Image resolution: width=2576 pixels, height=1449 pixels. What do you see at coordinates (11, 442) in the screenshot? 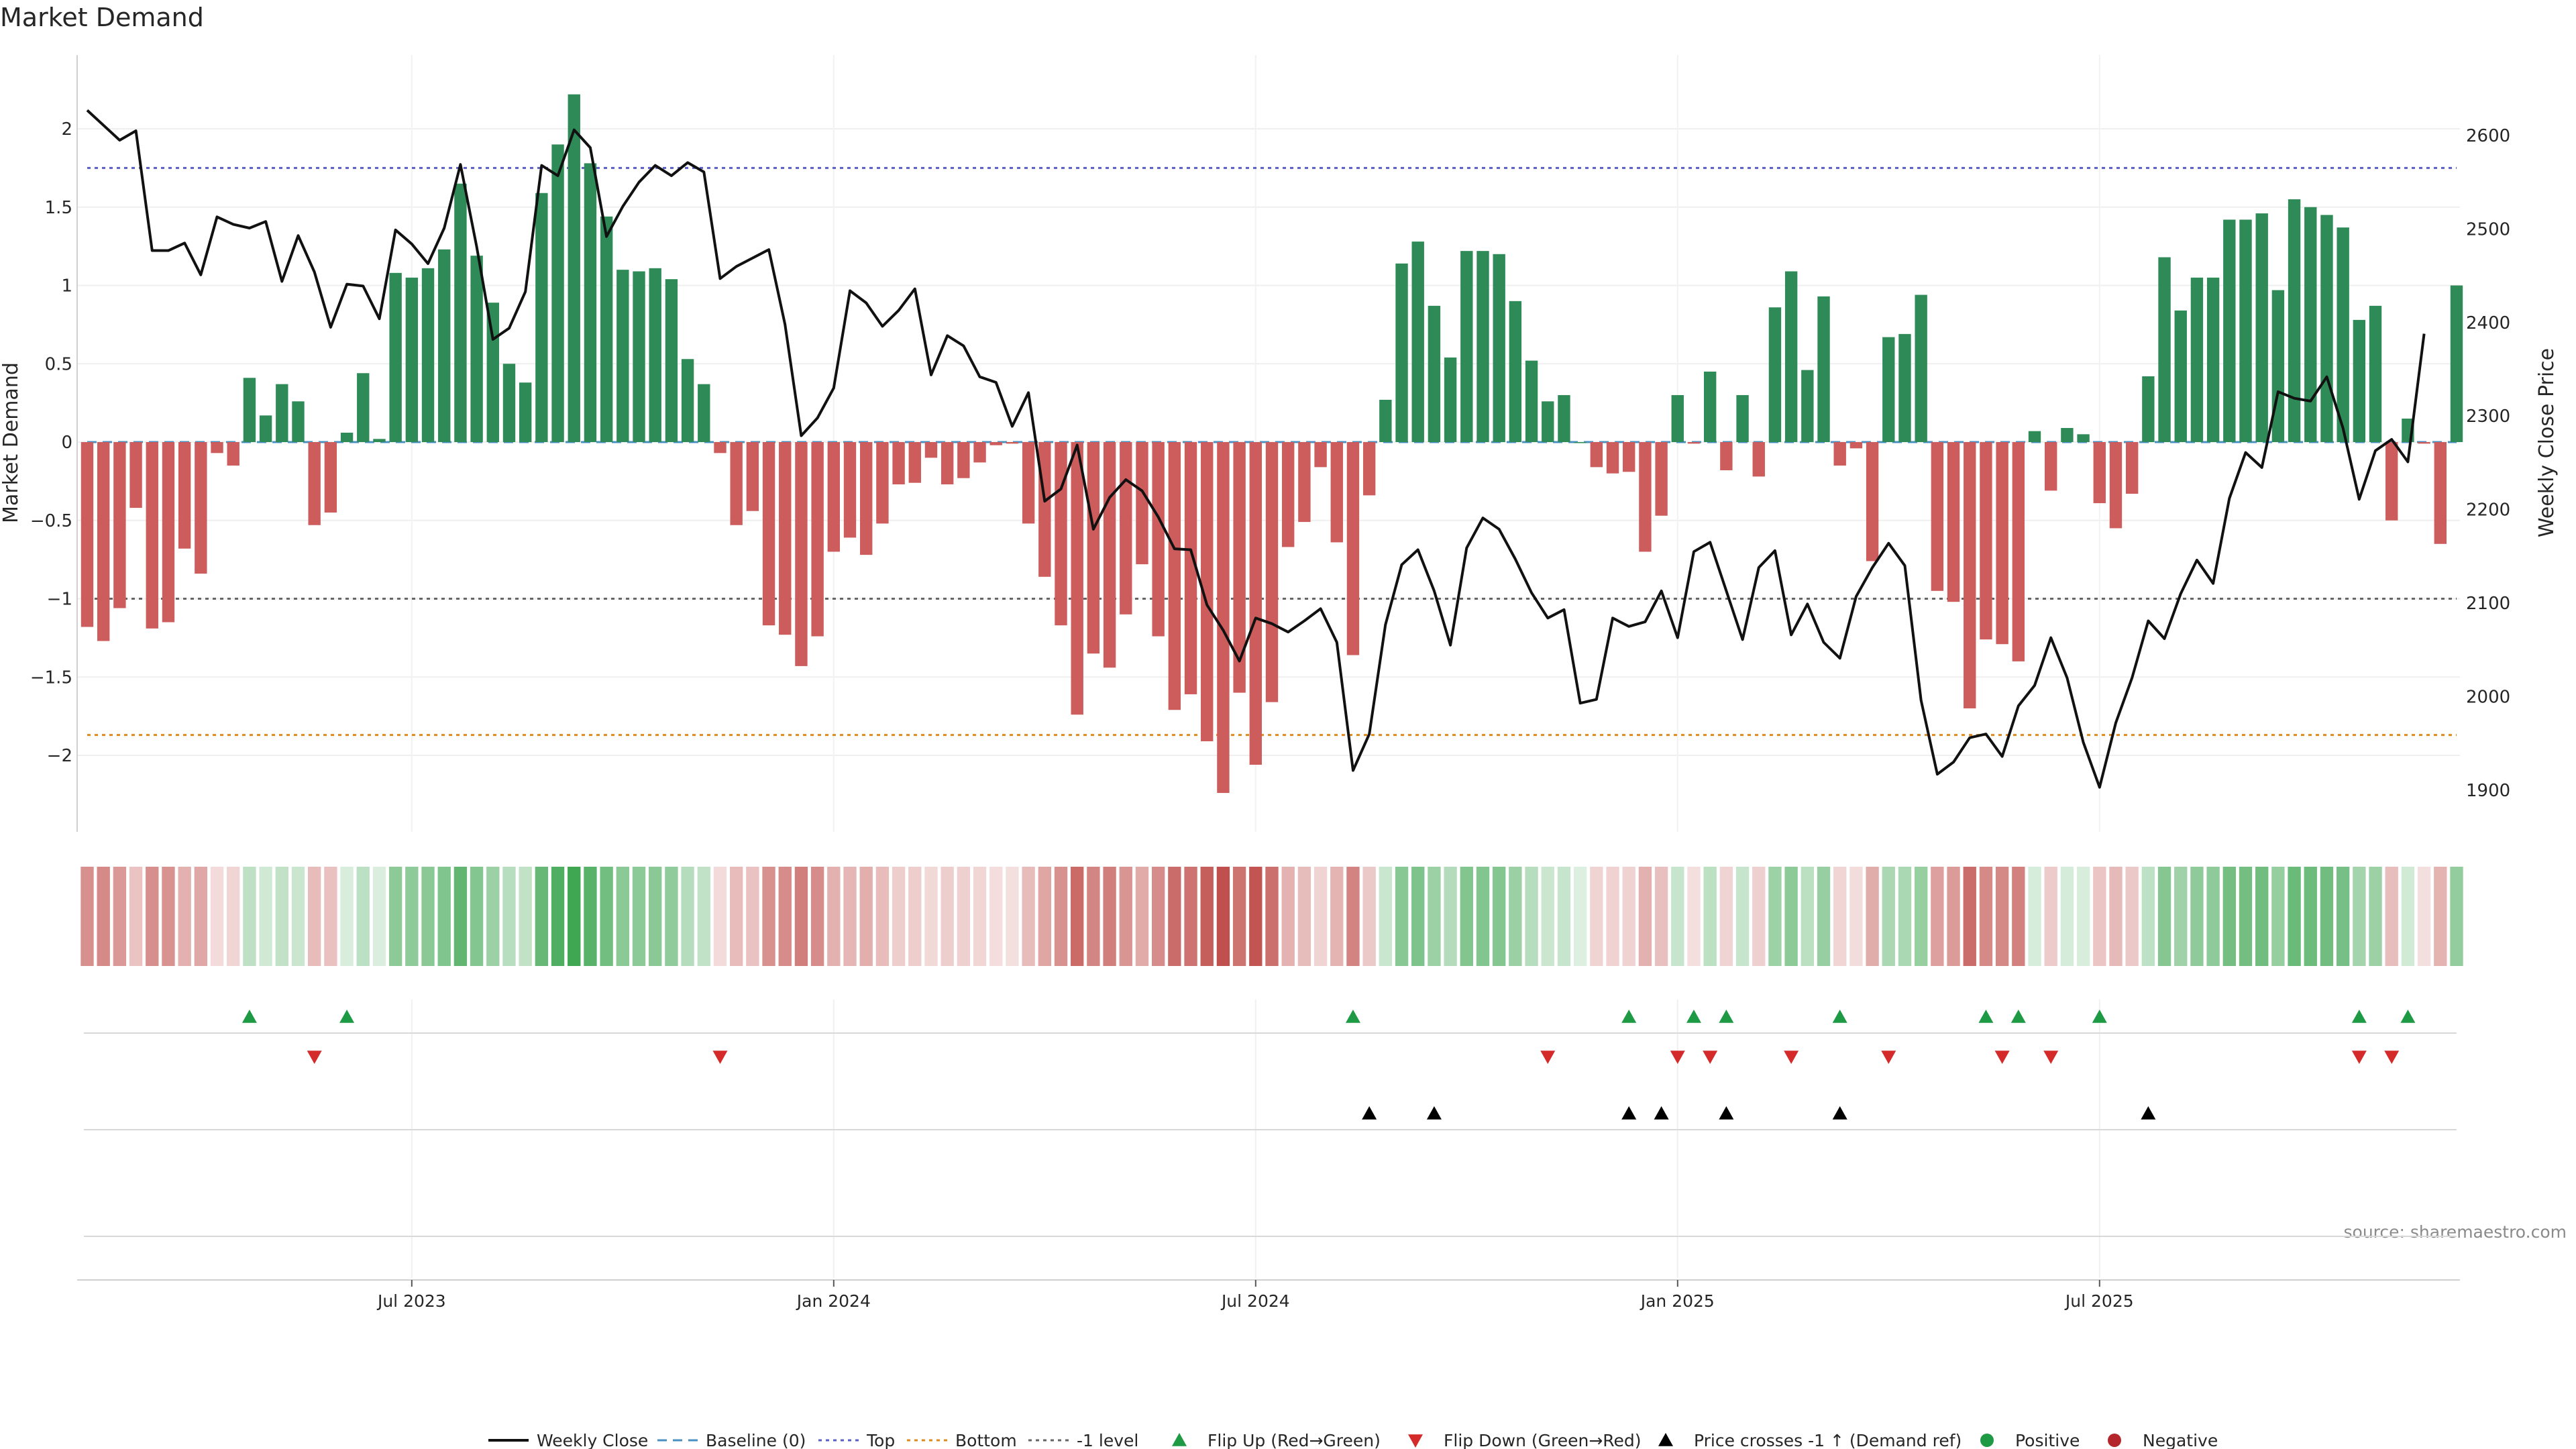
I see `y-axis-label: Market Demand` at bounding box center [11, 442].